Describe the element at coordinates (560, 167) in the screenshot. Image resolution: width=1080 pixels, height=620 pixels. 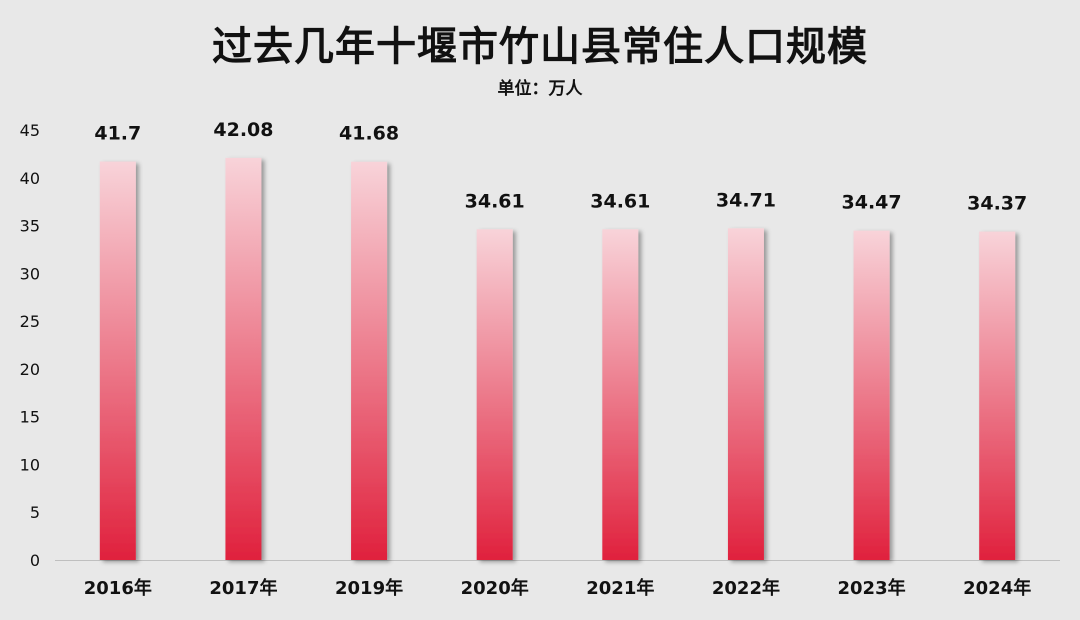
I see `value-labels: 41.7 42.08 41.68 34.61 34.61 34.71 34.47 34.37` at that location.